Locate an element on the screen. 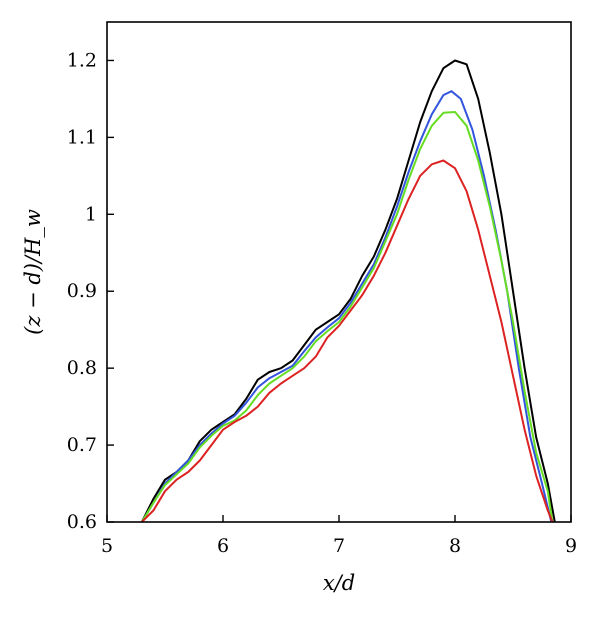 The width and height of the screenshot is (600, 618). x-tick-label: 8 is located at coordinates (455, 546).